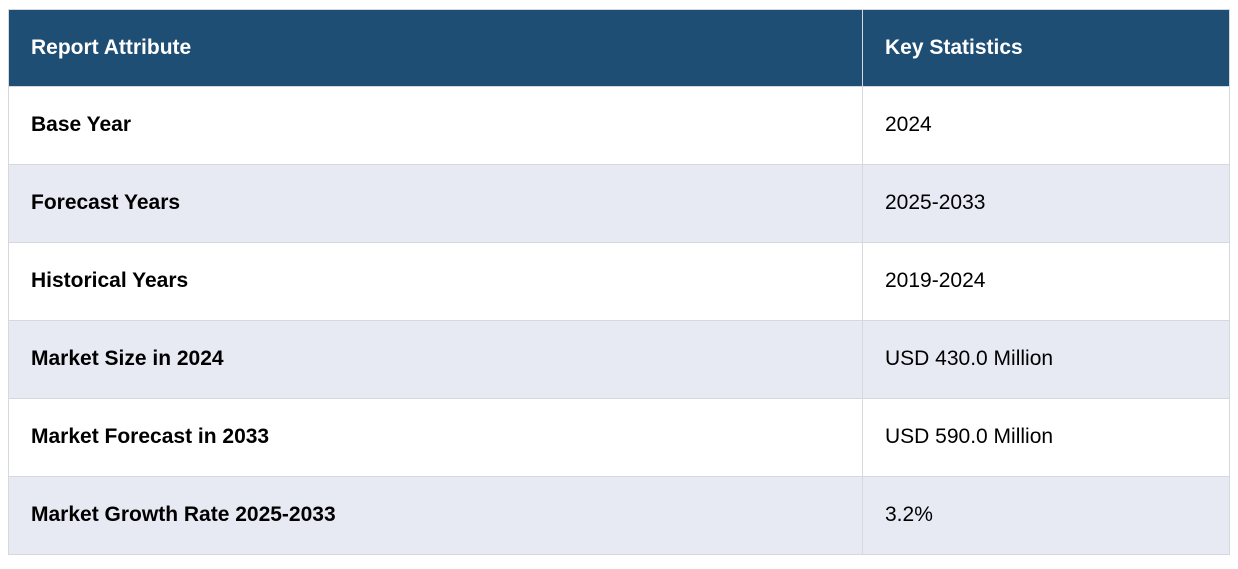  What do you see at coordinates (1046, 359) in the screenshot?
I see `value-cell-market-size-2024: USD 430.0 Million` at bounding box center [1046, 359].